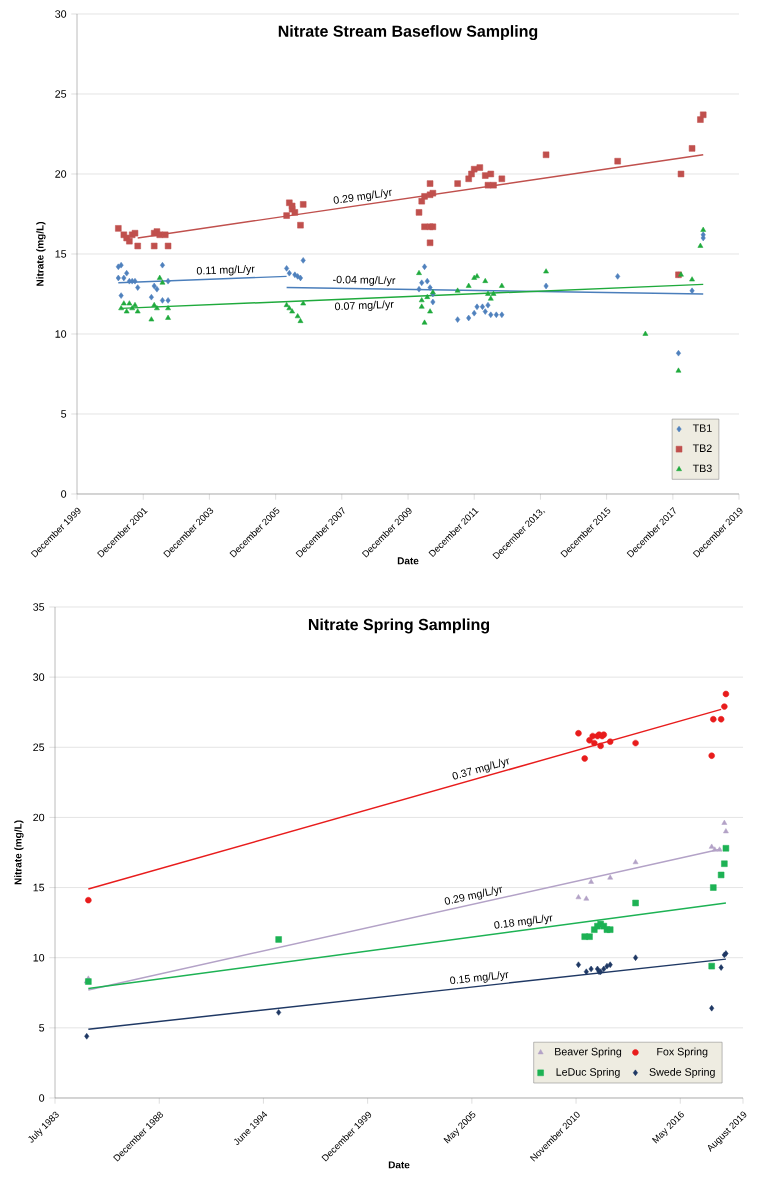 The image size is (760, 1181). I want to click on legend-label: Fox Spring, so click(682, 1052).